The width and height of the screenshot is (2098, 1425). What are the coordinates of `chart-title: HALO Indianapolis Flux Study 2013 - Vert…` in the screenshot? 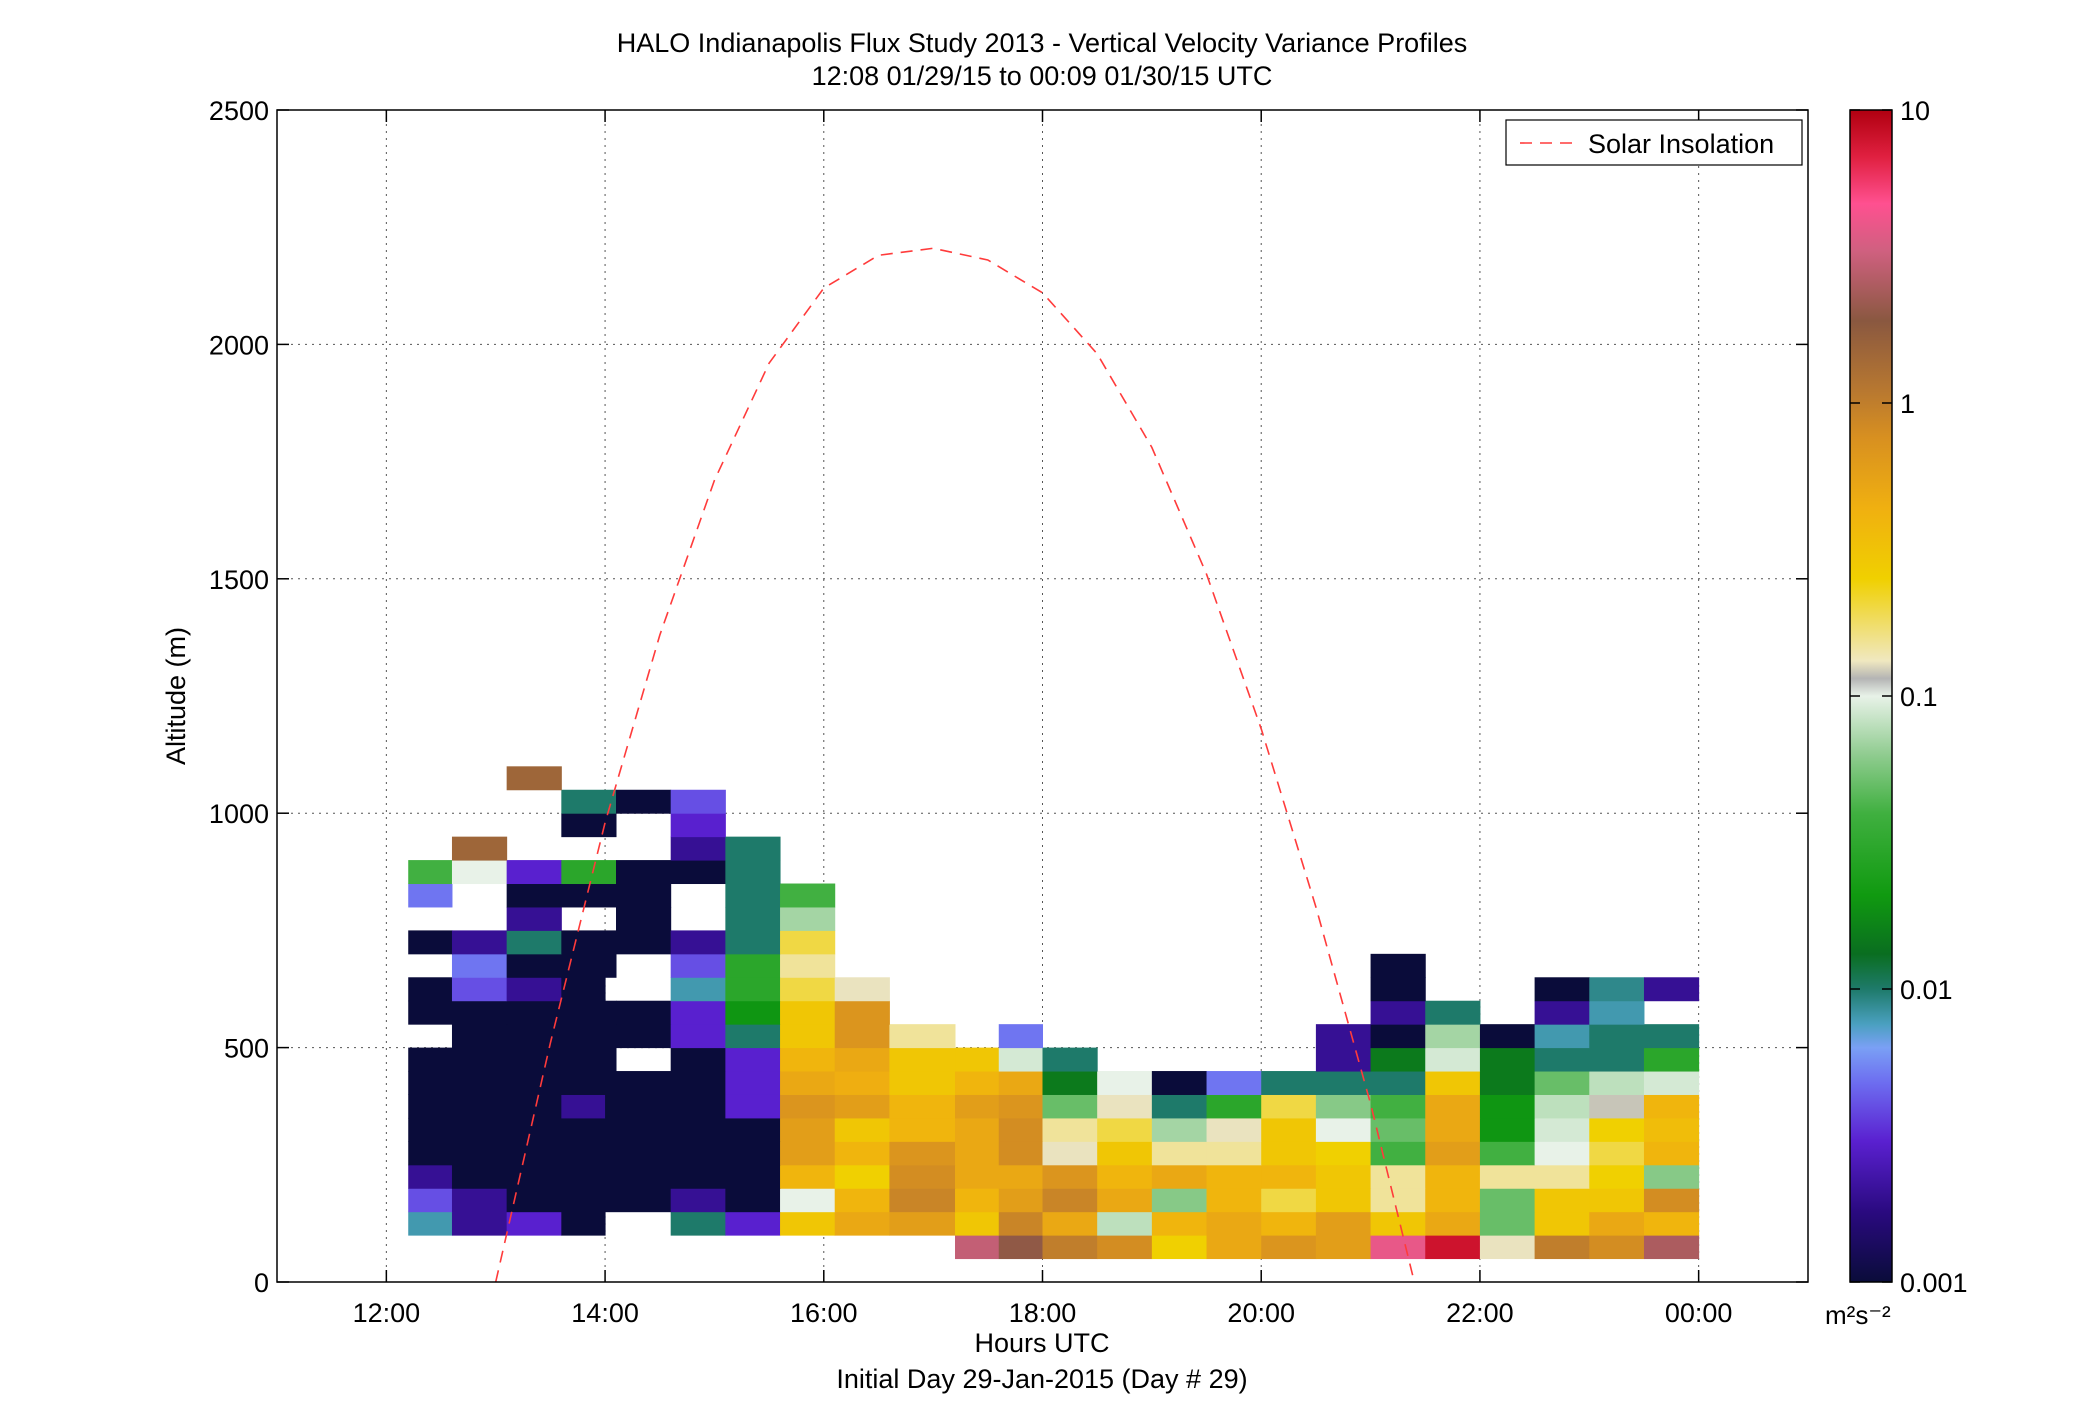 It's located at (1042, 43).